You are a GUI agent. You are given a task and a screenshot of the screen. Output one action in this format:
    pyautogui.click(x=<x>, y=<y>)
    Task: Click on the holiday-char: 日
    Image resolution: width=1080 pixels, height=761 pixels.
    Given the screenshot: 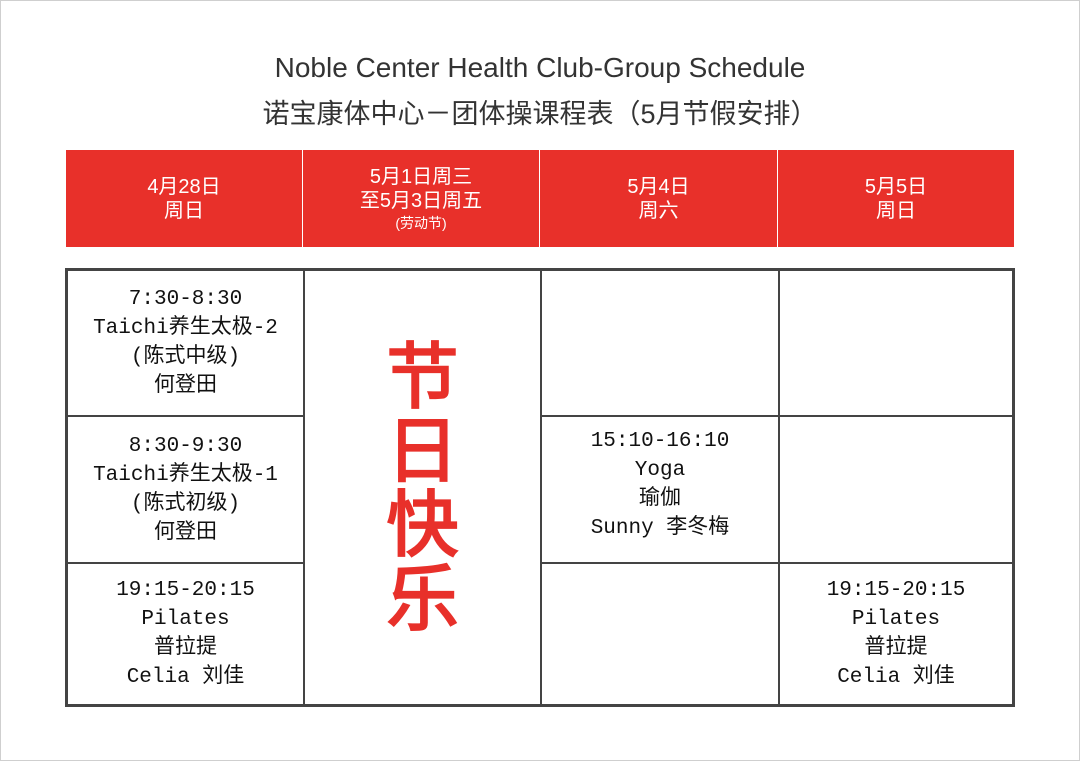 What is the action you would take?
    pyautogui.click(x=422, y=450)
    